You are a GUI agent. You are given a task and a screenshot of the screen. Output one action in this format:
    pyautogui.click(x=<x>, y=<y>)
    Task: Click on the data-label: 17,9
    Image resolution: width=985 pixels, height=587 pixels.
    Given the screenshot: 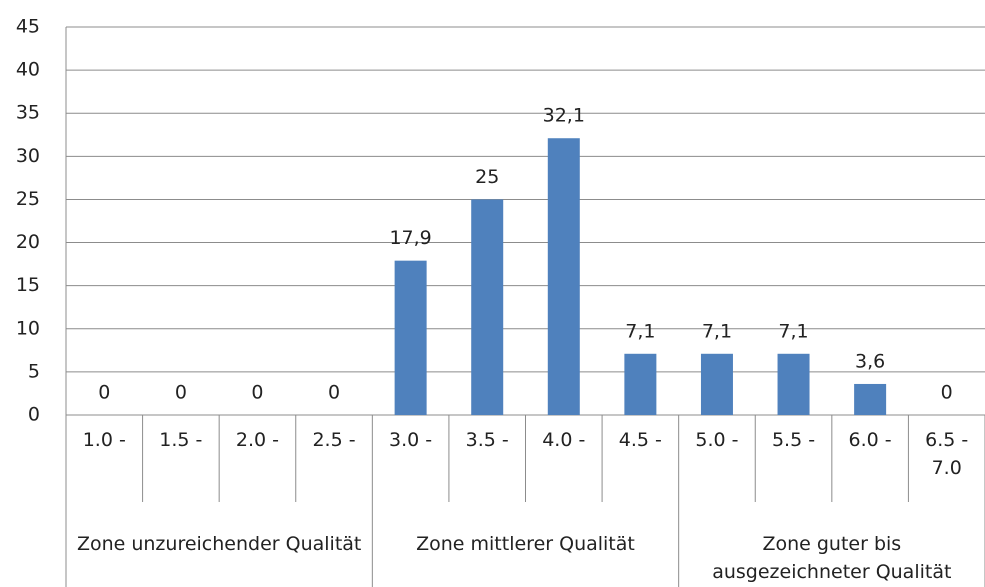 What is the action you would take?
    pyautogui.click(x=410, y=238)
    